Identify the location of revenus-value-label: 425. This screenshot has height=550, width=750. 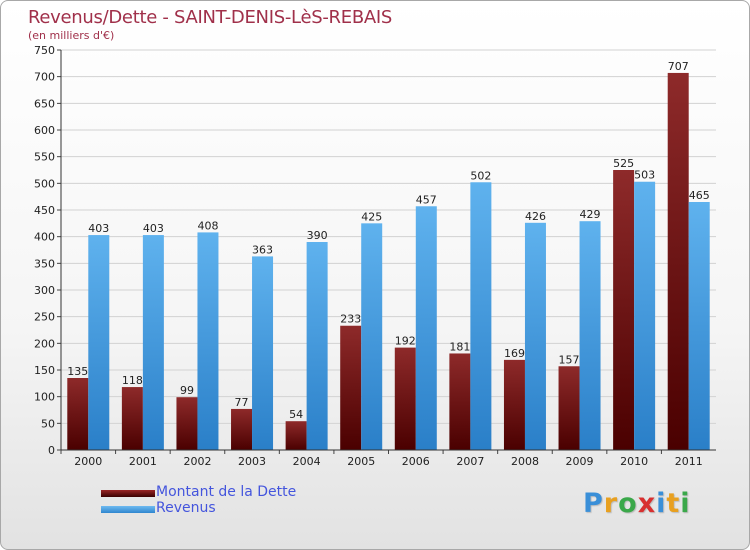
(371, 216).